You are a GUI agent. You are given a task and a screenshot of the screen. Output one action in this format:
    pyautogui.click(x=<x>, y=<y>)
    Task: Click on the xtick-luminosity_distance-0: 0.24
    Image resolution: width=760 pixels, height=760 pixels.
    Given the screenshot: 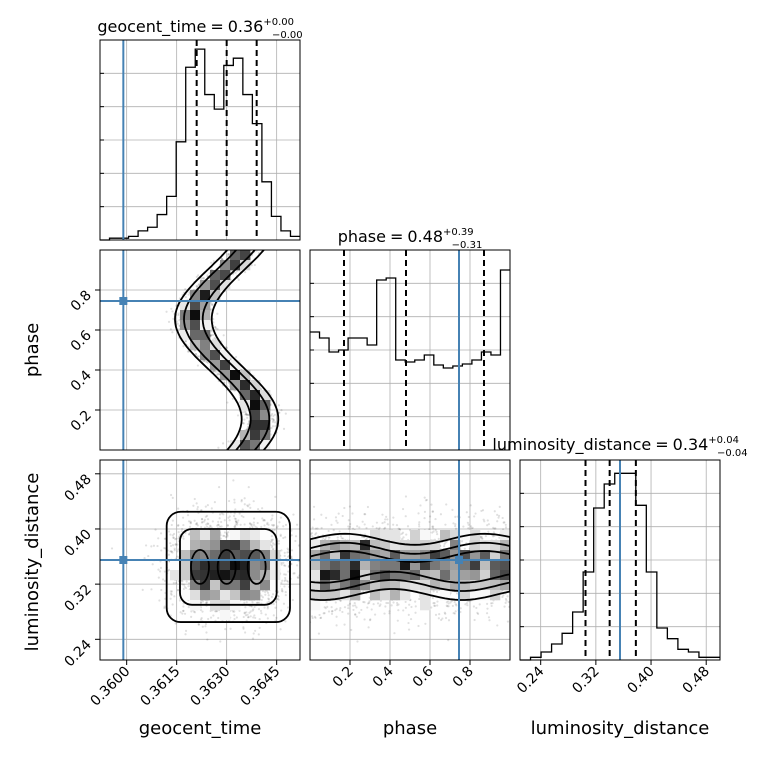 What is the action you would take?
    pyautogui.click(x=530, y=679)
    